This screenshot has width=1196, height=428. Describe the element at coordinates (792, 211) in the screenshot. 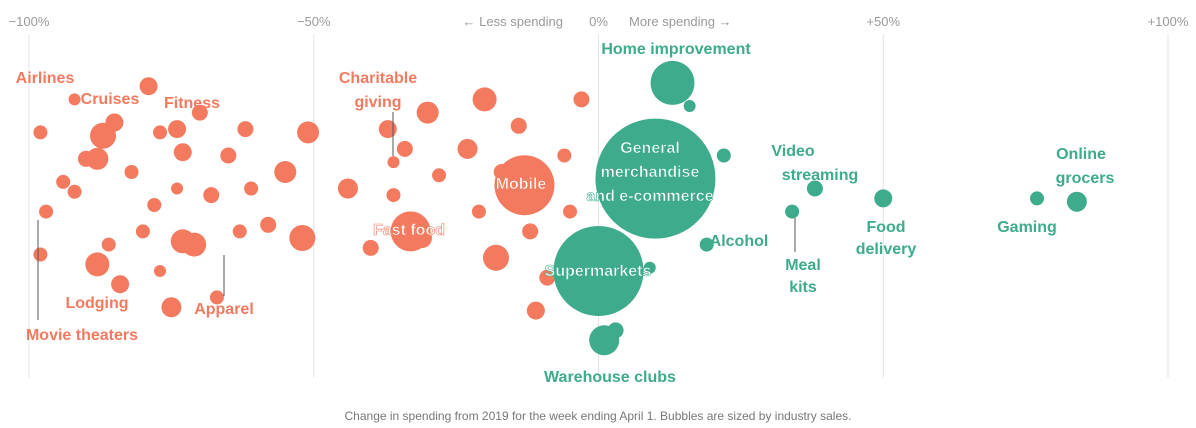

I see `bubble-meal-kits` at that location.